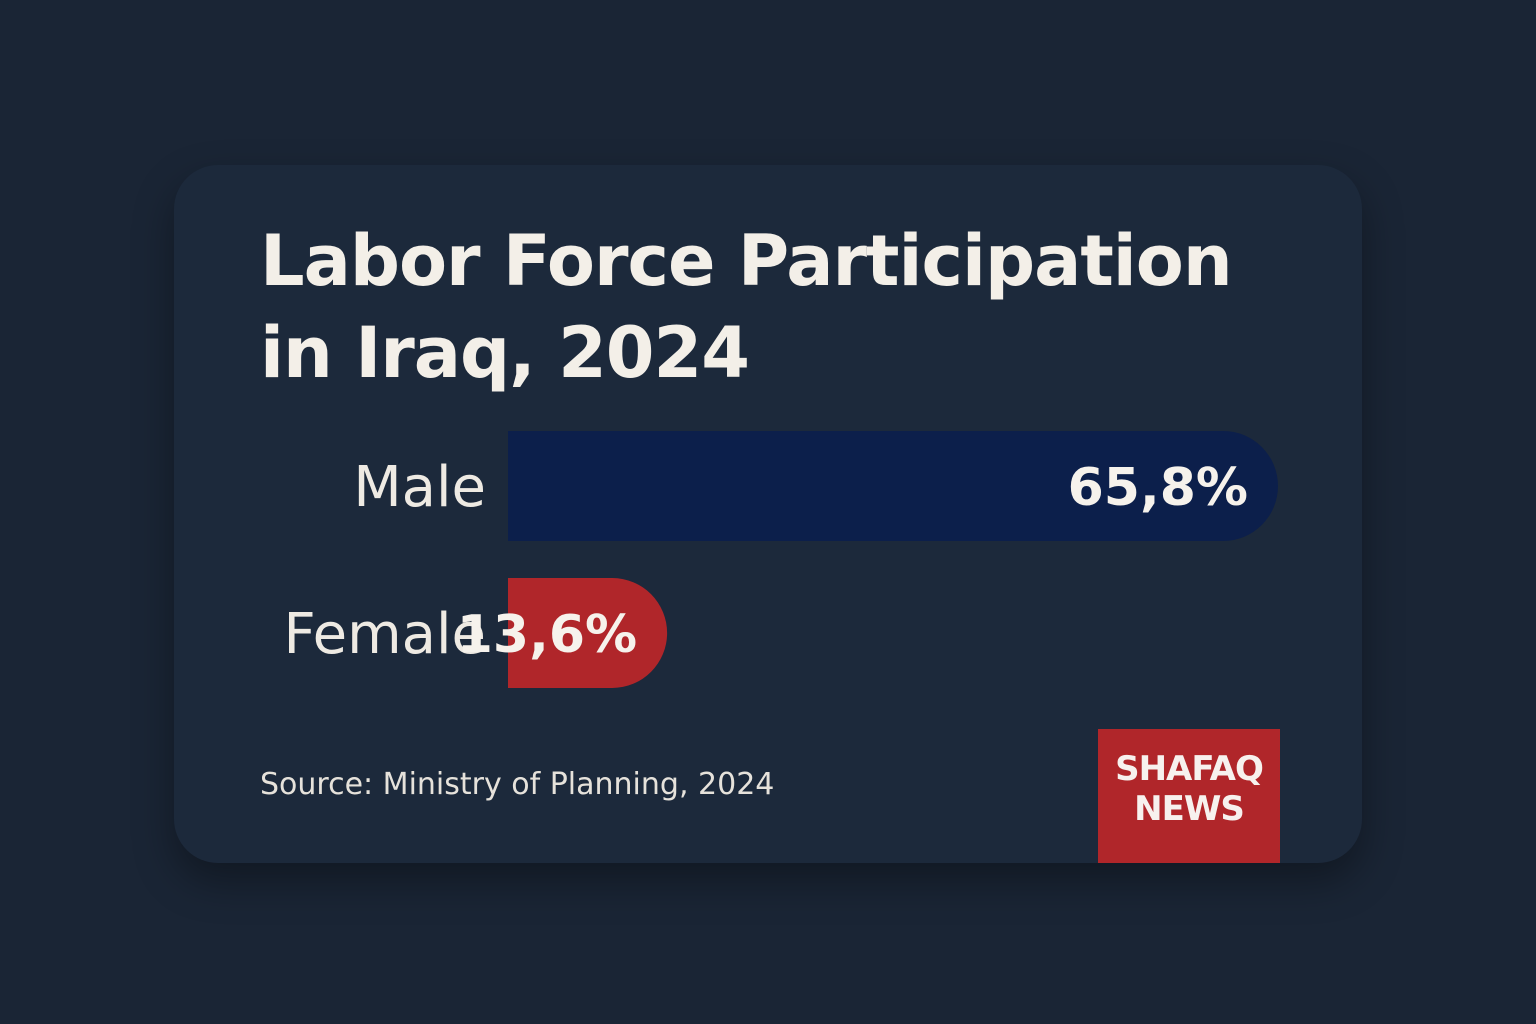 The image size is (1536, 1024). What do you see at coordinates (790, 307) in the screenshot?
I see `chart-title: Labor Force Participation in Iraq, 2024` at bounding box center [790, 307].